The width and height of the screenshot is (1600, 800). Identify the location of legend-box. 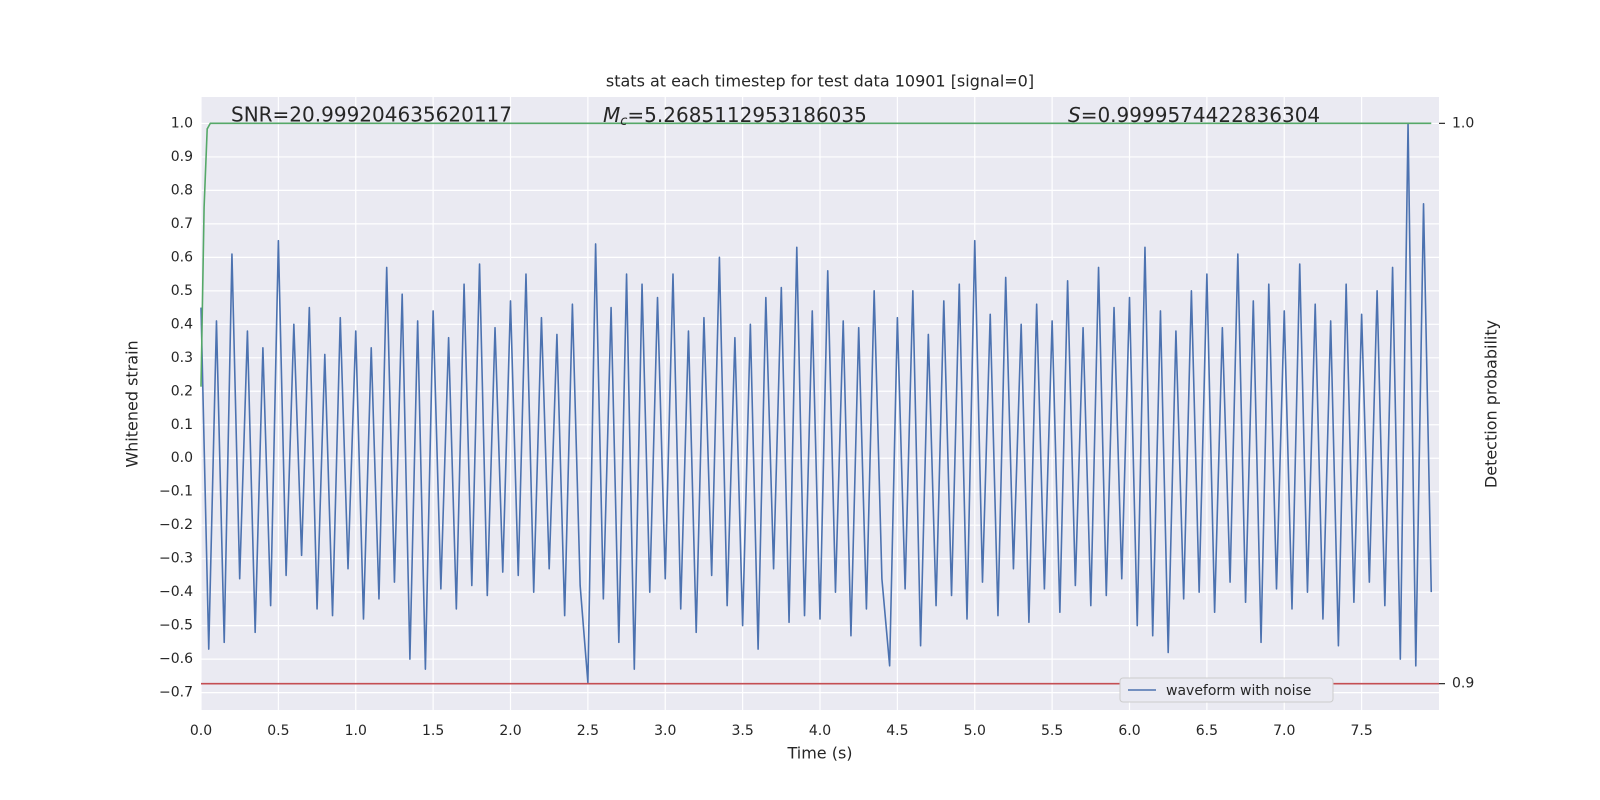
(1226, 690).